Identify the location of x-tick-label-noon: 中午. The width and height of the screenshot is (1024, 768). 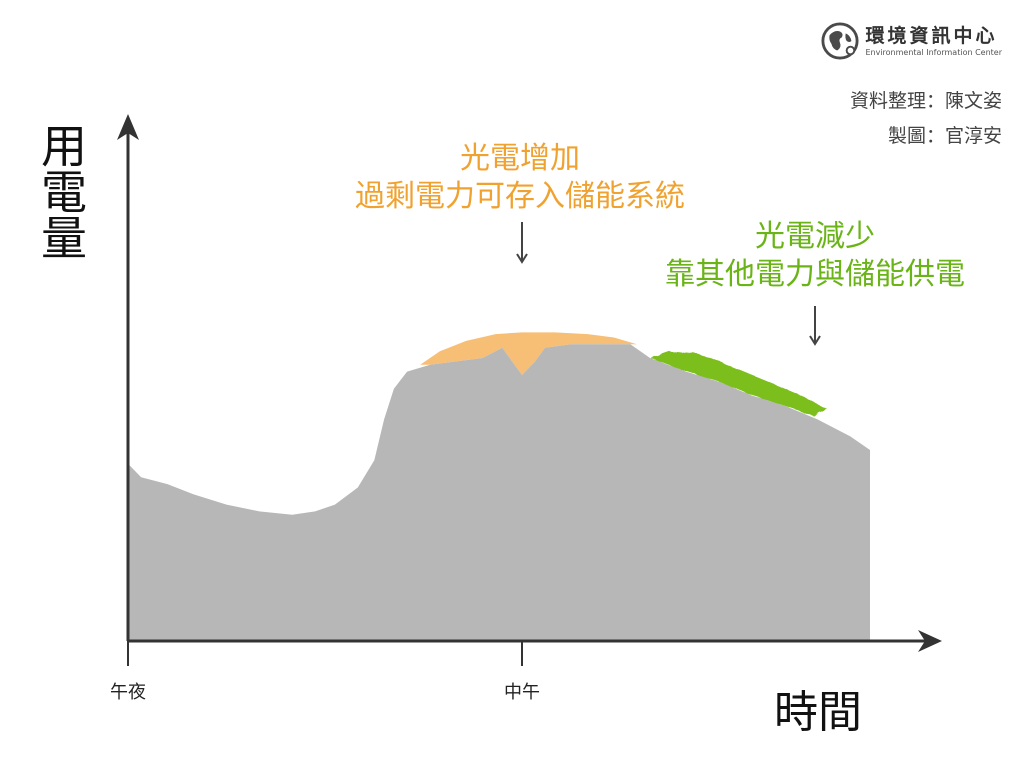
(522, 692).